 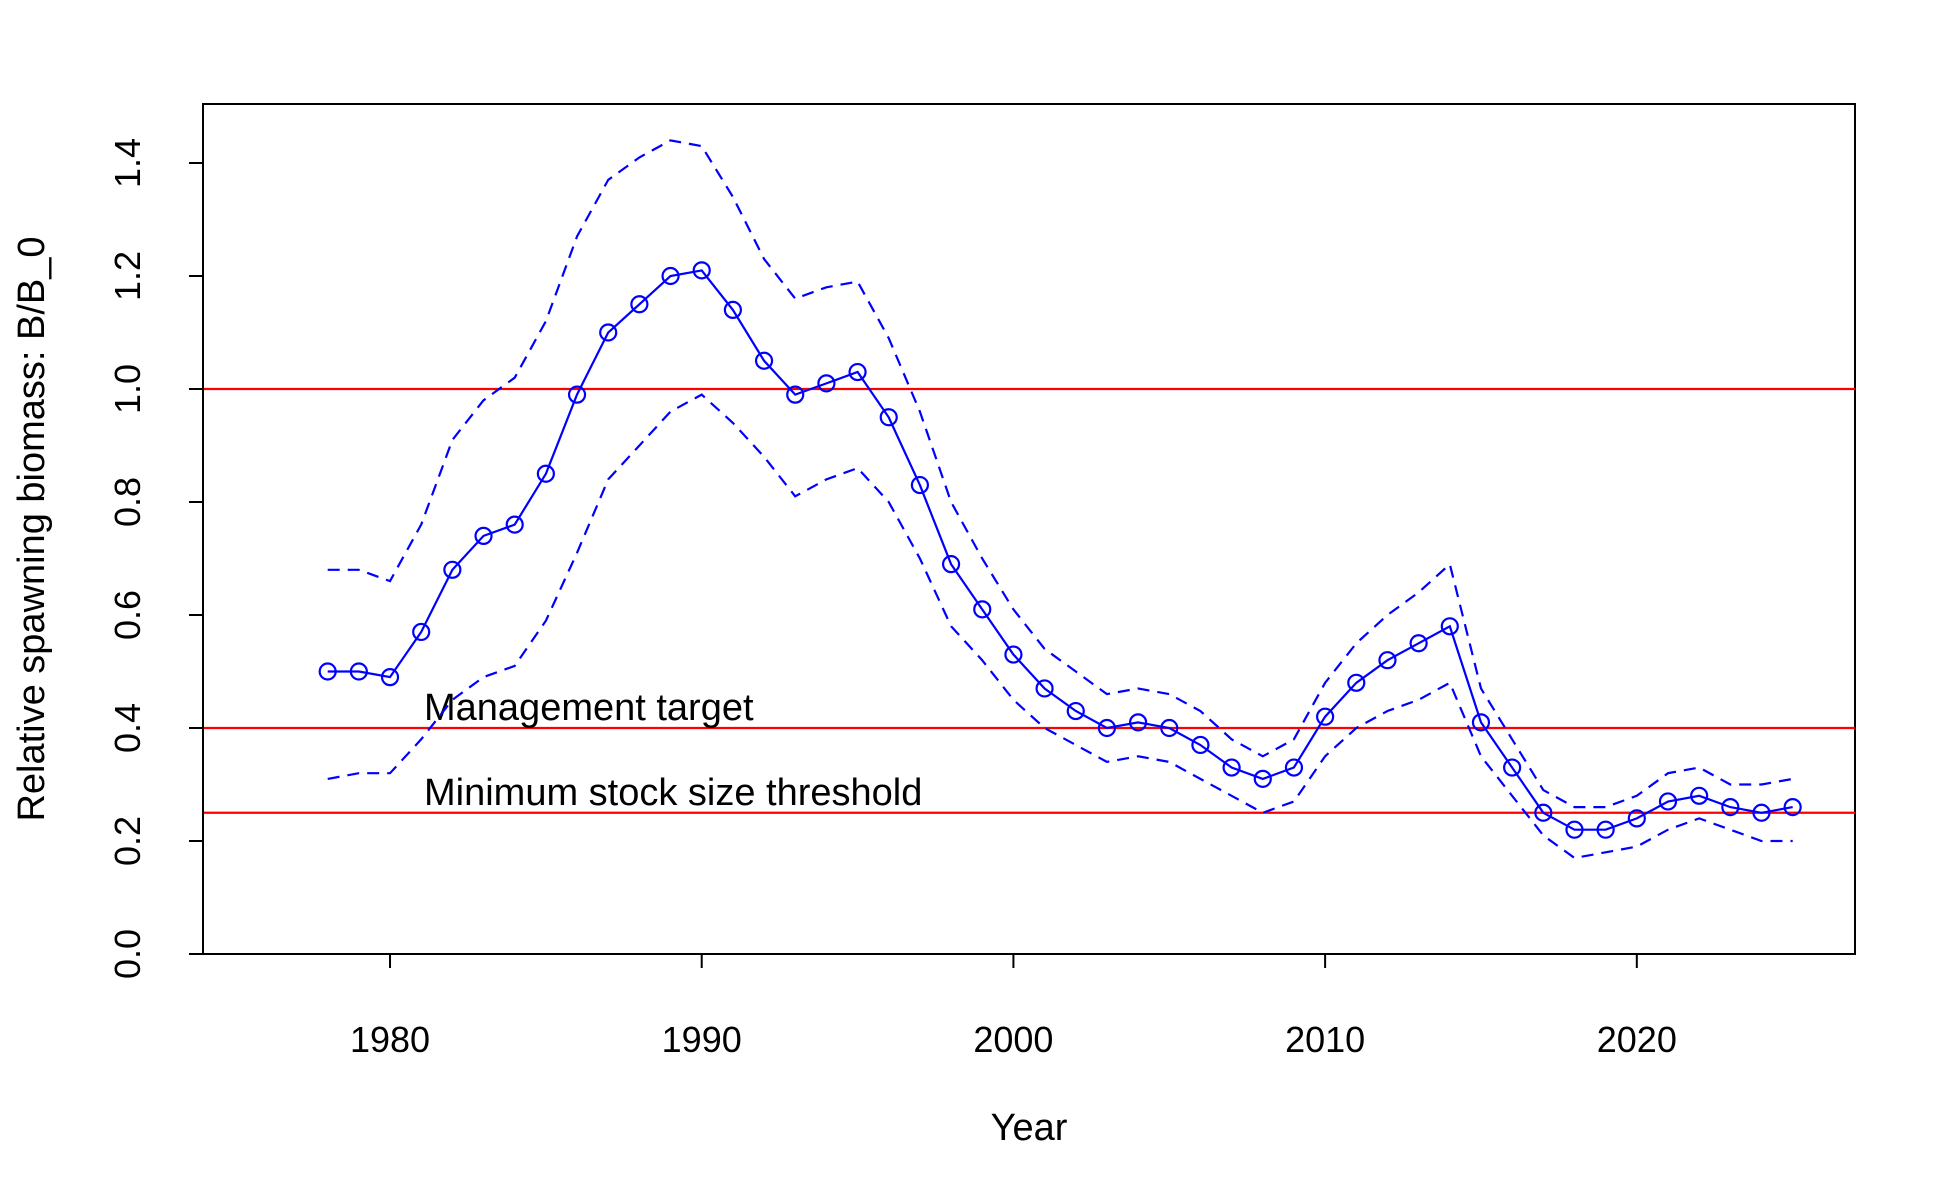 I want to click on y-tick-label: 1.4, so click(x=127, y=163).